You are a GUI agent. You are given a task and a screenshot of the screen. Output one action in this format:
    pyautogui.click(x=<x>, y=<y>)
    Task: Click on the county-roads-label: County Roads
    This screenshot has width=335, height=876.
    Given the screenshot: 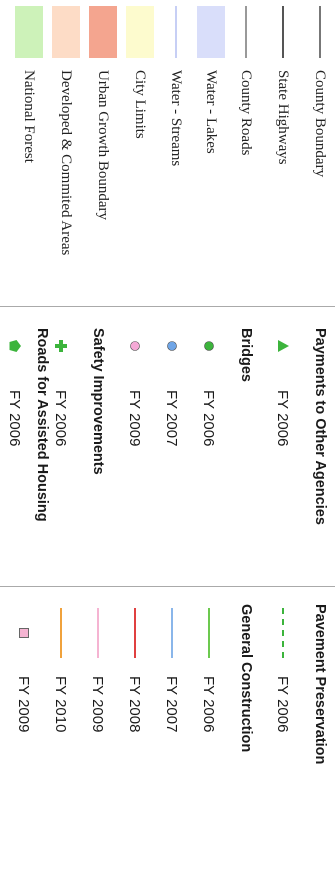 What is the action you would take?
    pyautogui.click(x=246, y=113)
    